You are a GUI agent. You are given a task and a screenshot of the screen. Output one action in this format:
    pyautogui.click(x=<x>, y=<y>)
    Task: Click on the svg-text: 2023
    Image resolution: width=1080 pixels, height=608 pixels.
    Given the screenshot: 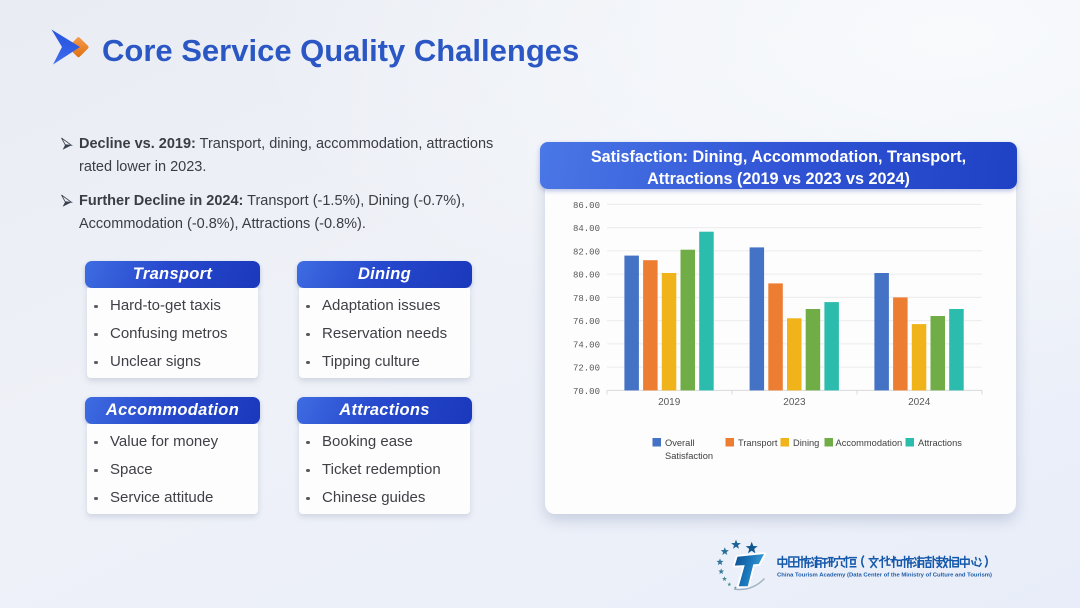 What is the action you would take?
    pyautogui.click(x=794, y=402)
    